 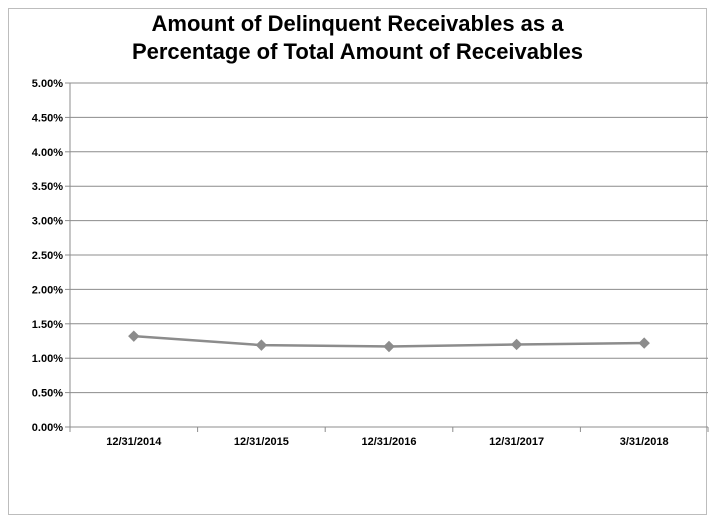 What do you see at coordinates (47, 325) in the screenshot?
I see `y-tick-label: 1.50%` at bounding box center [47, 325].